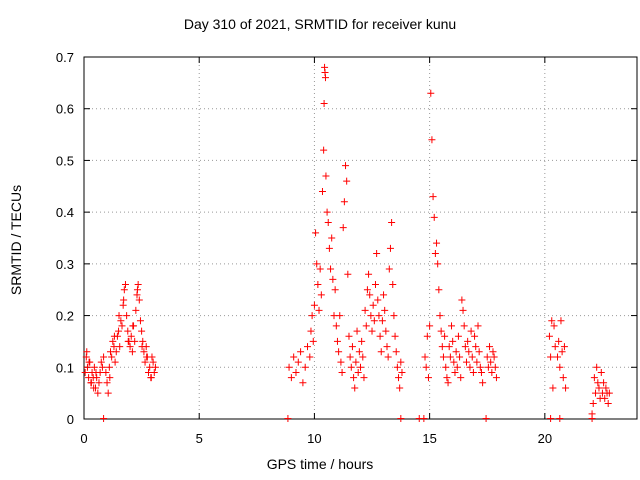 Image resolution: width=640 pixels, height=480 pixels. What do you see at coordinates (320, 464) in the screenshot?
I see `x-axis-label: GPS time / hours` at bounding box center [320, 464].